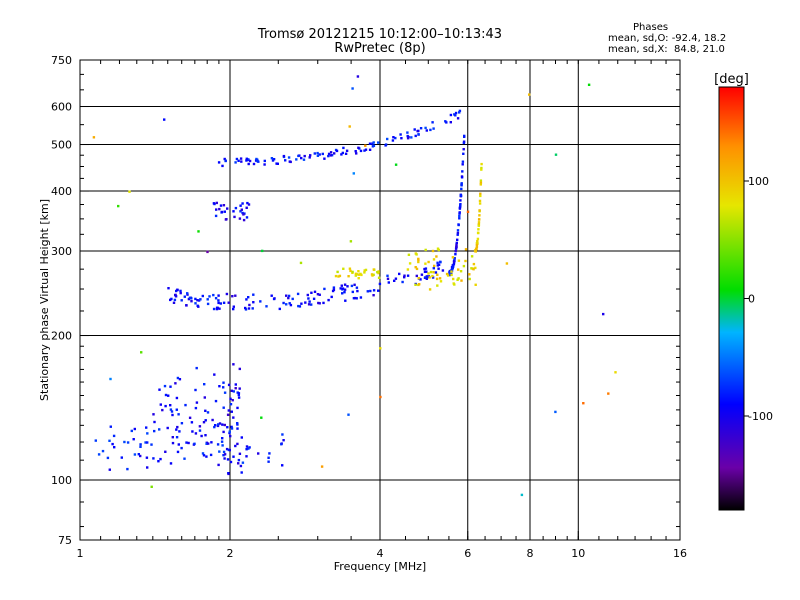 This screenshot has height=600, width=800. Describe the element at coordinates (667, 38) in the screenshot. I see `phases-stat-o: mean, sd,O: -92.4, 18.2` at that location.